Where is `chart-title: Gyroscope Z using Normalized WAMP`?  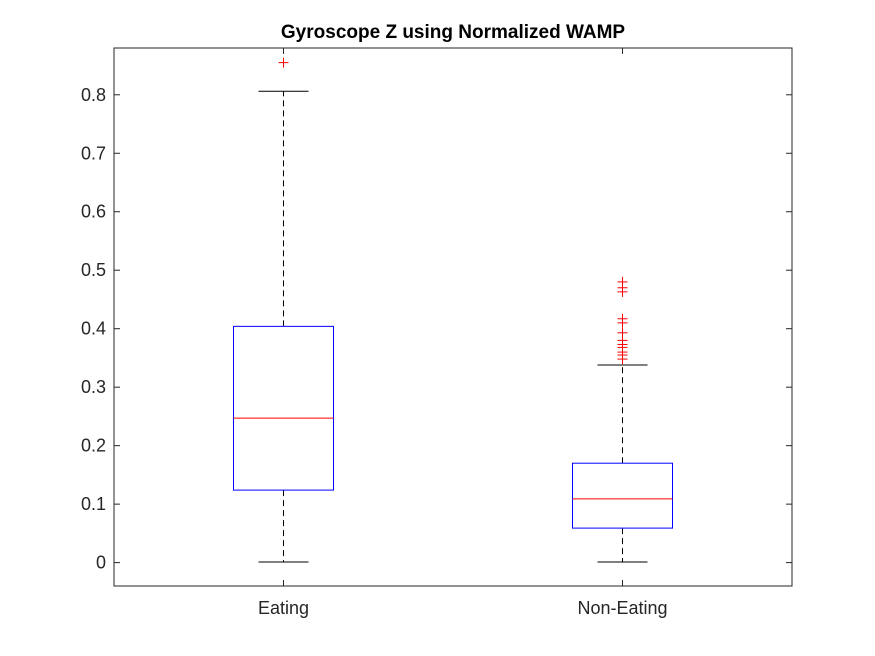
chart-title: Gyroscope Z using Normalized WAMP is located at coordinates (453, 32).